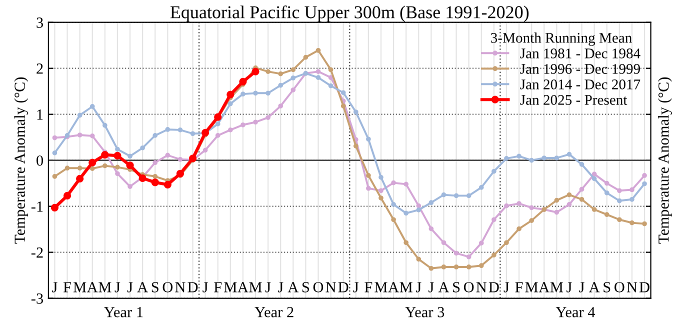 This screenshot has height=319, width=673. Describe the element at coordinates (39, 69) in the screenshot. I see `y-tick-label: 2` at that location.